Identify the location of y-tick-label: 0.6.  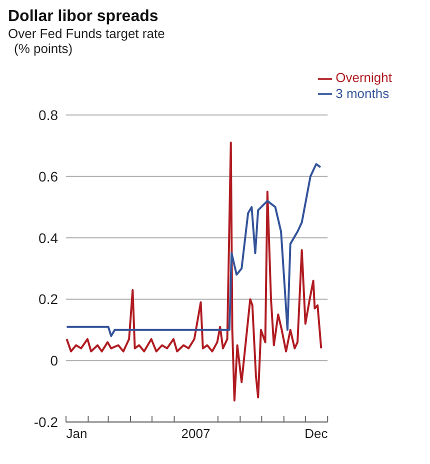
(48, 176).